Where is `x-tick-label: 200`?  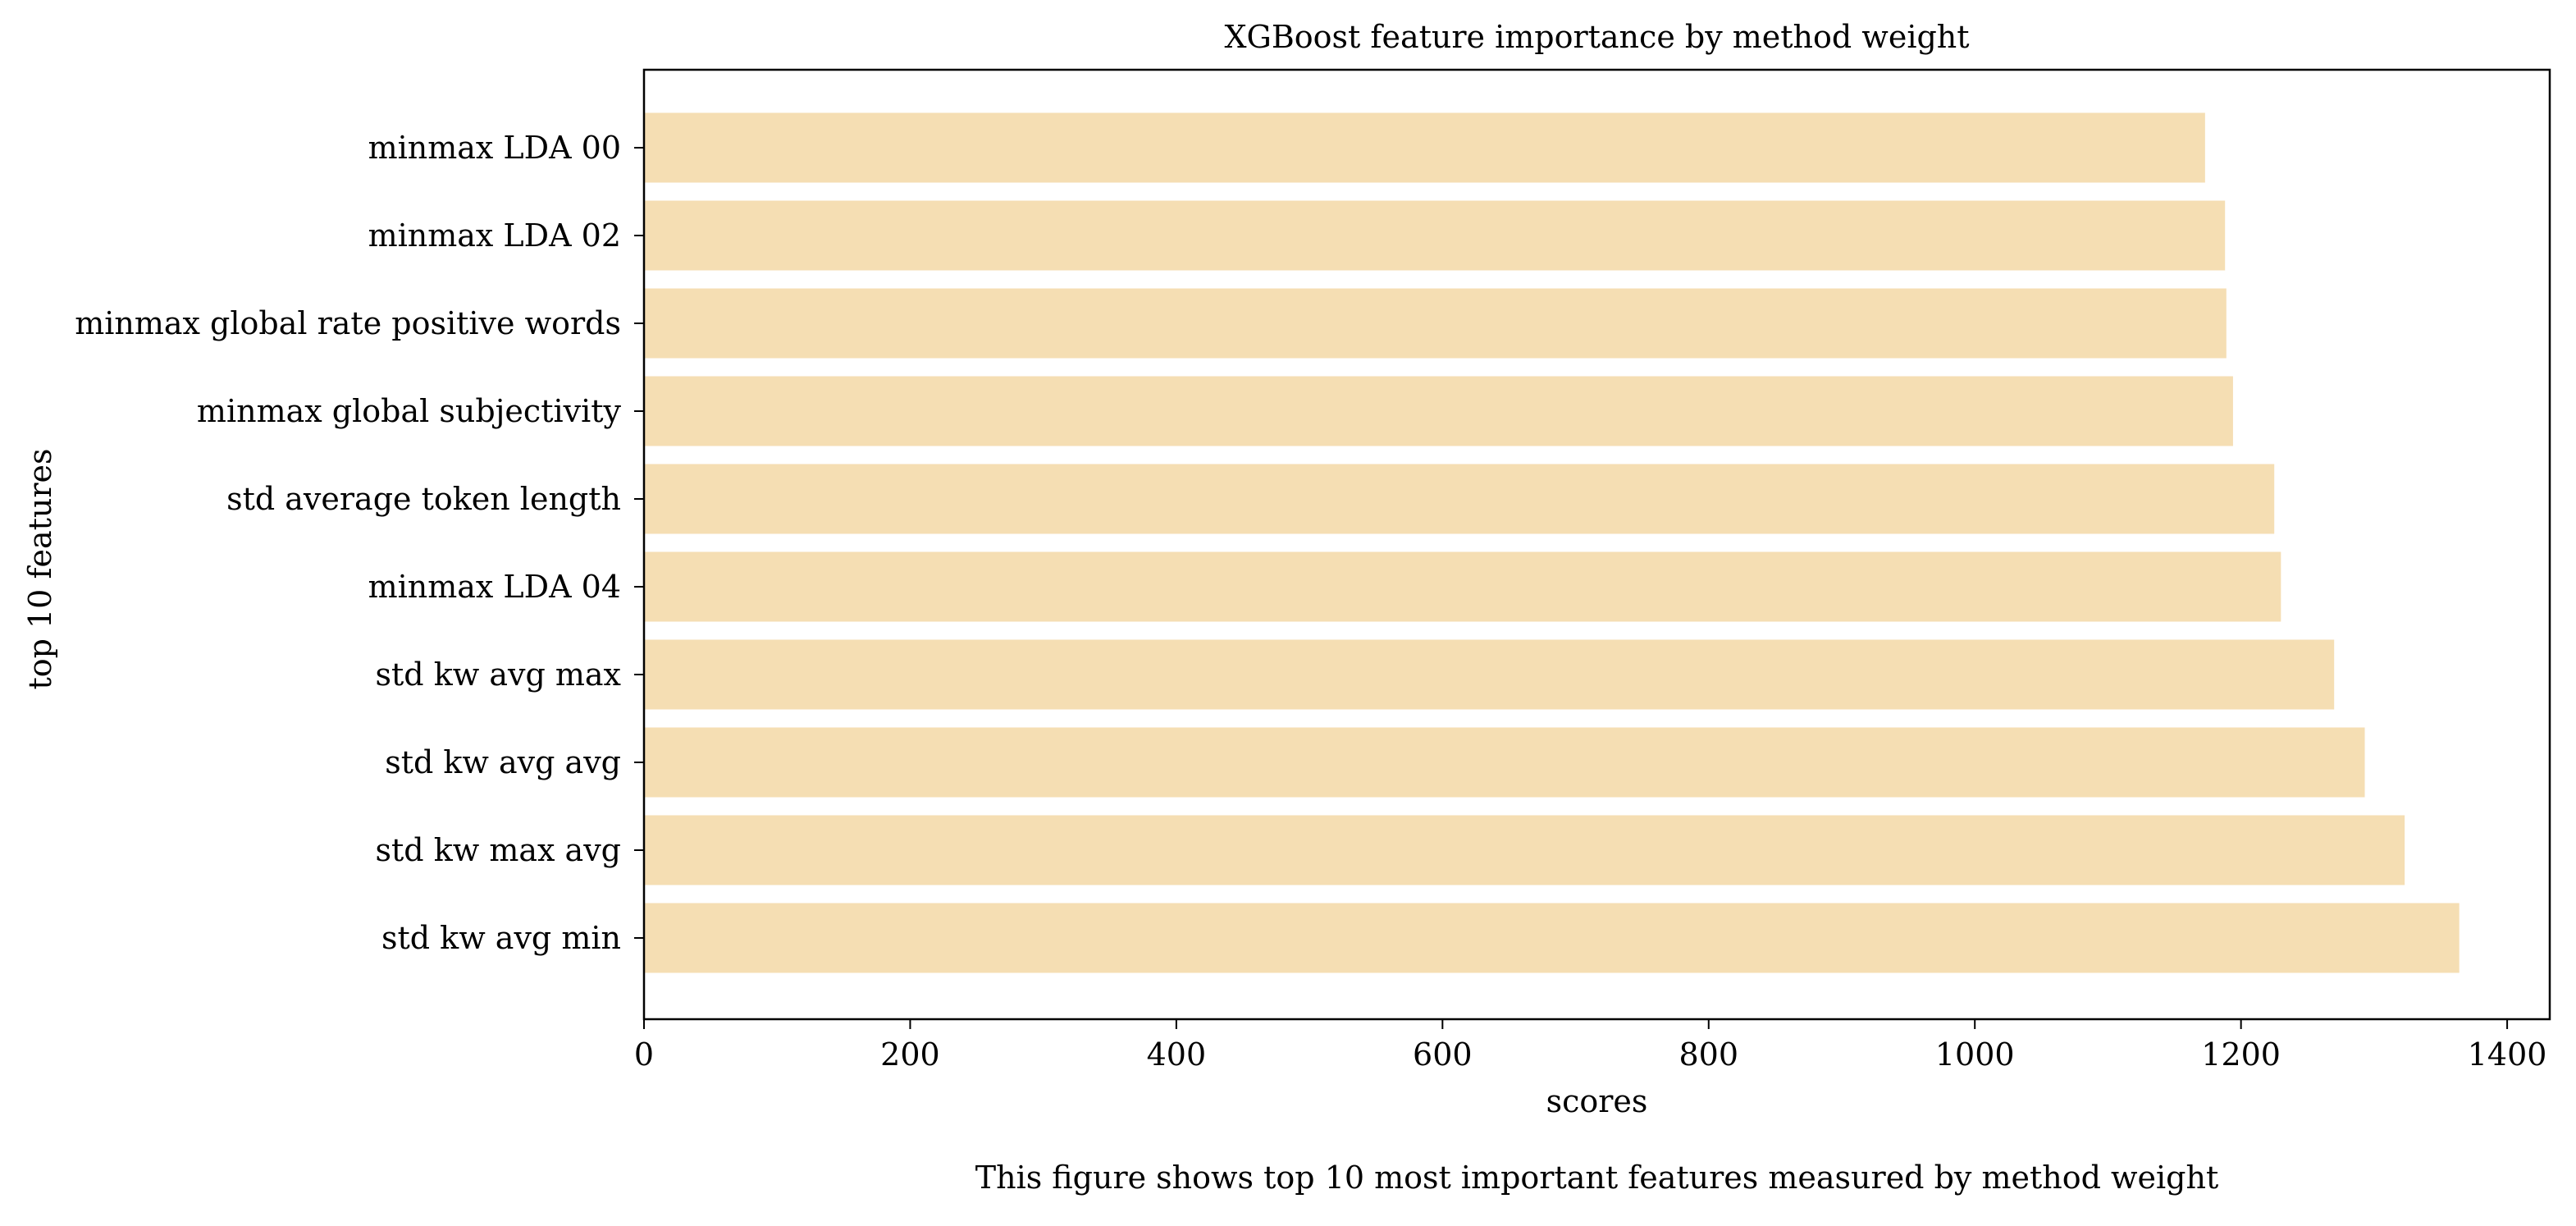 x-tick-label: 200 is located at coordinates (910, 1054).